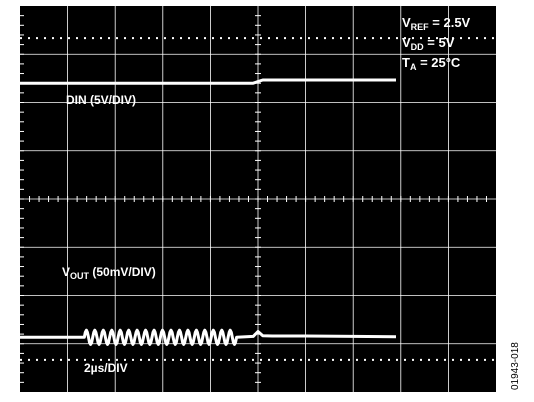 The height and width of the screenshot is (402, 534). I want to click on ta-annotation: TA = 25°C, so click(431, 63).